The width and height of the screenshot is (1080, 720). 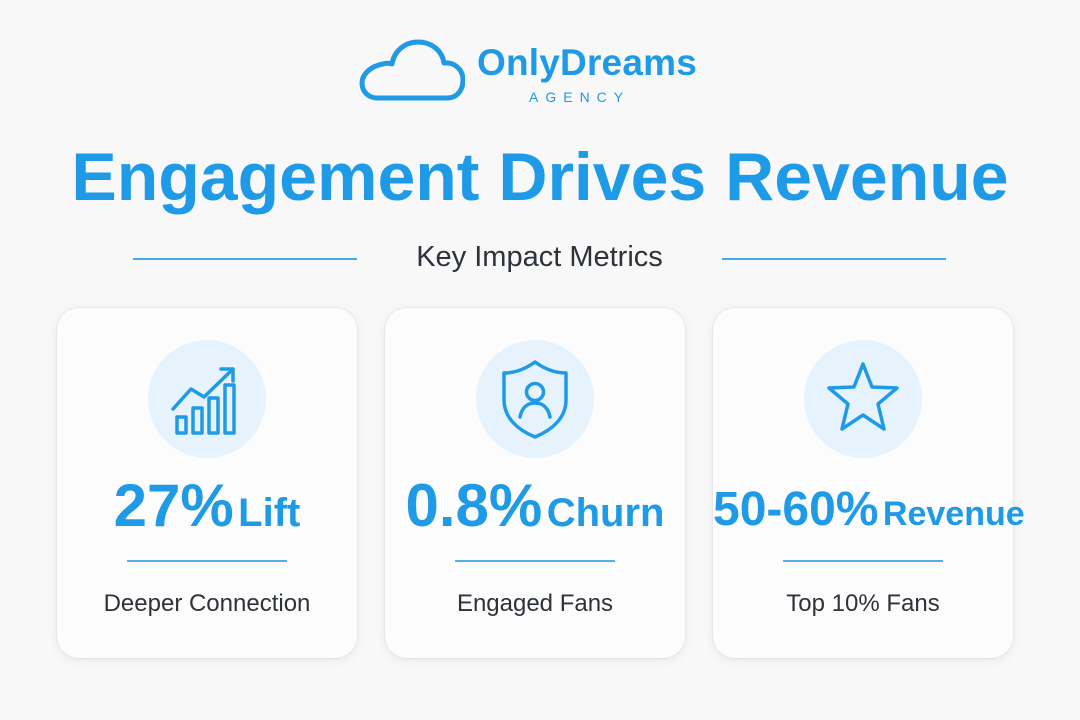 I want to click on metric-caption: Deeper Connection, so click(x=207, y=603).